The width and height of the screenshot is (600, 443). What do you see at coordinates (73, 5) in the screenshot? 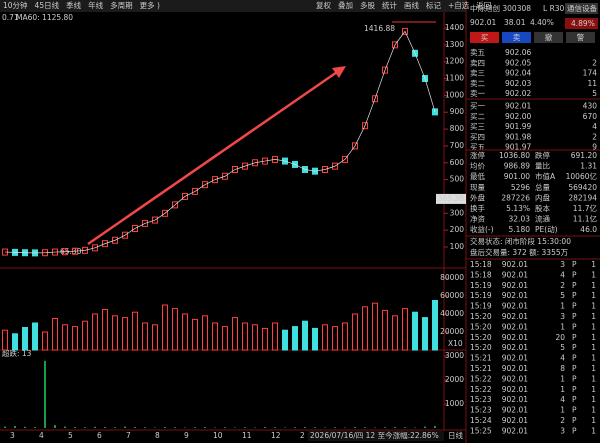
I see `toolbar-item: 季线` at bounding box center [73, 5].